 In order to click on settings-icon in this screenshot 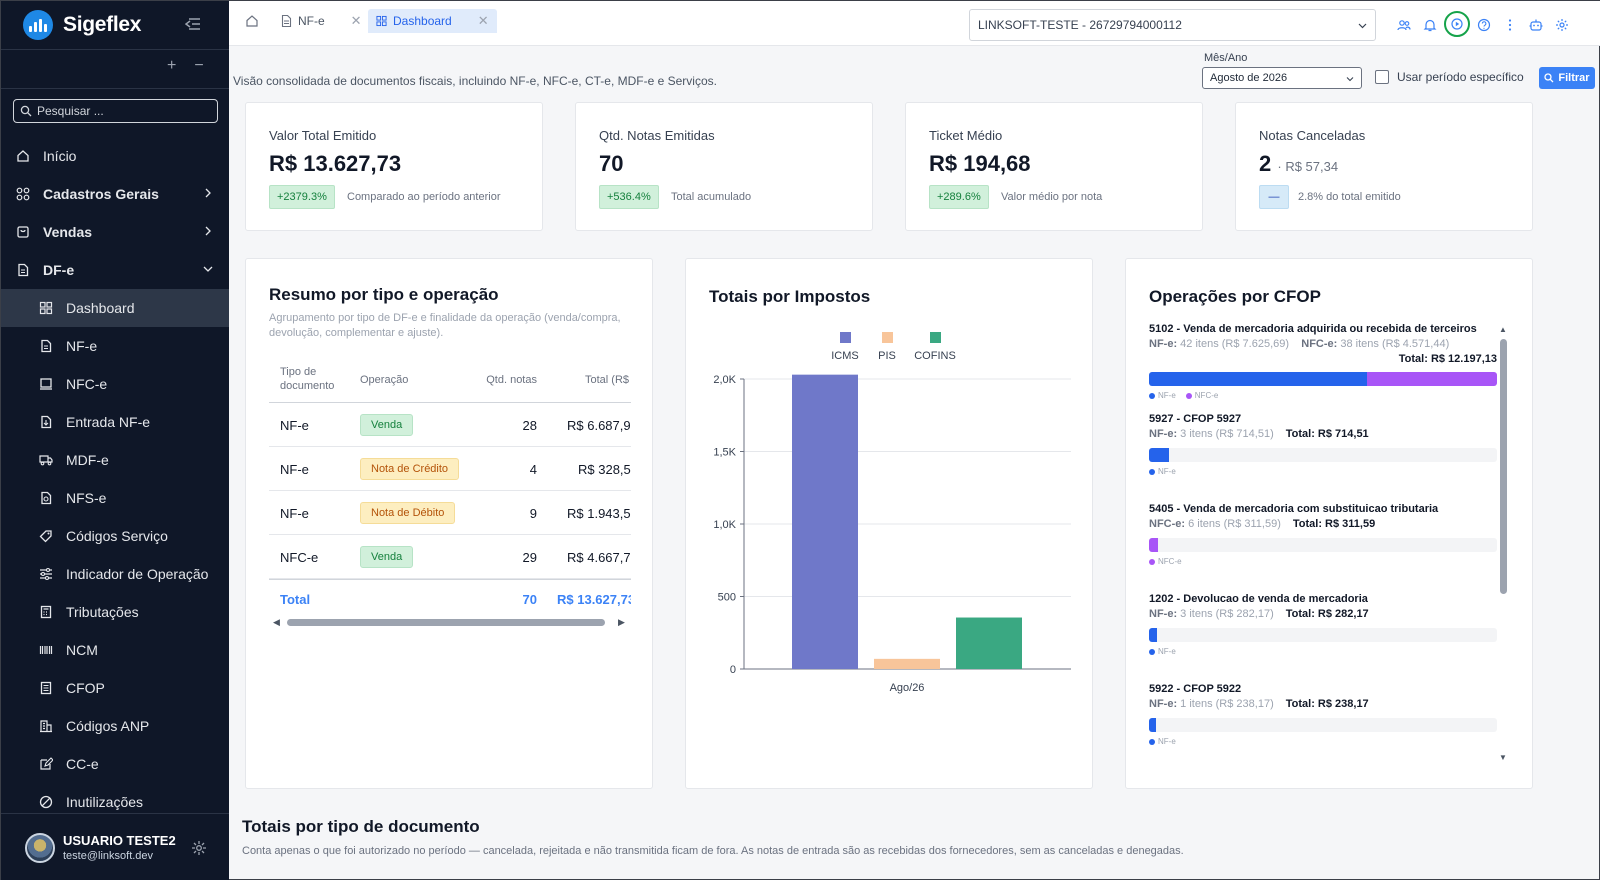, I will do `click(1562, 25)`.